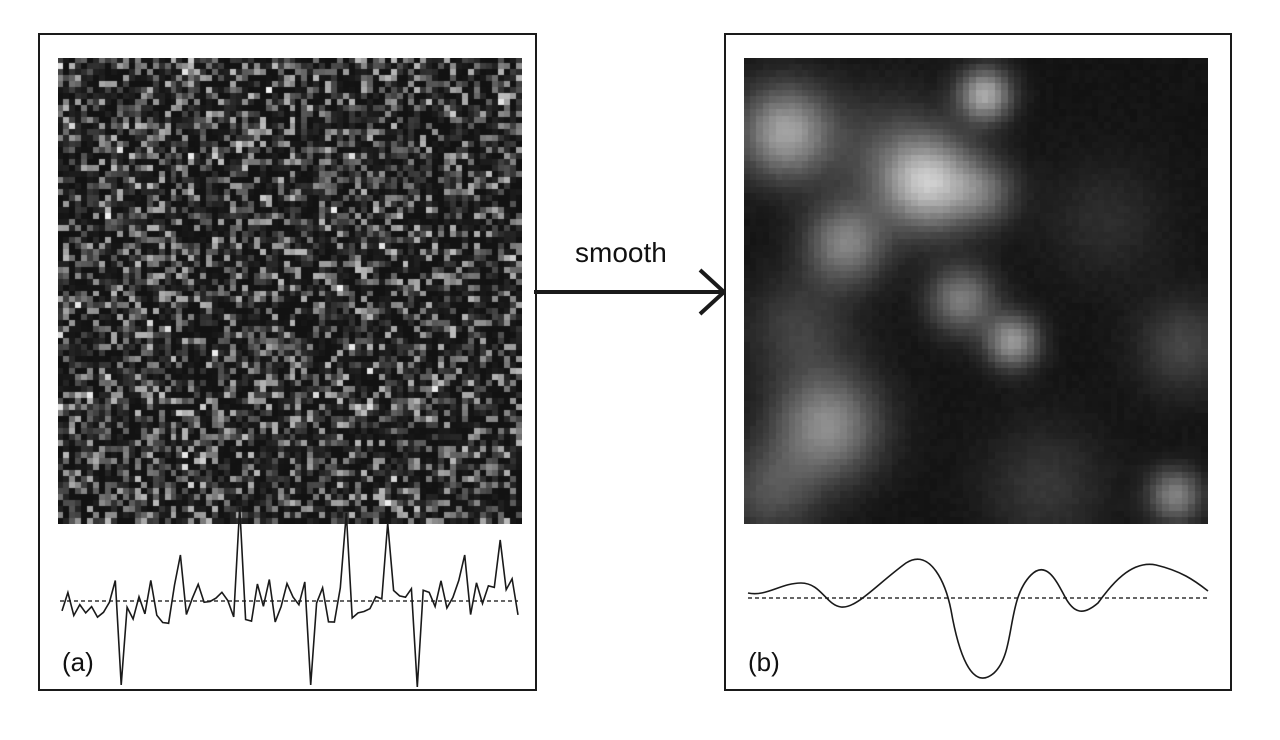  I want to click on panel-a-label: (a), so click(78, 662).